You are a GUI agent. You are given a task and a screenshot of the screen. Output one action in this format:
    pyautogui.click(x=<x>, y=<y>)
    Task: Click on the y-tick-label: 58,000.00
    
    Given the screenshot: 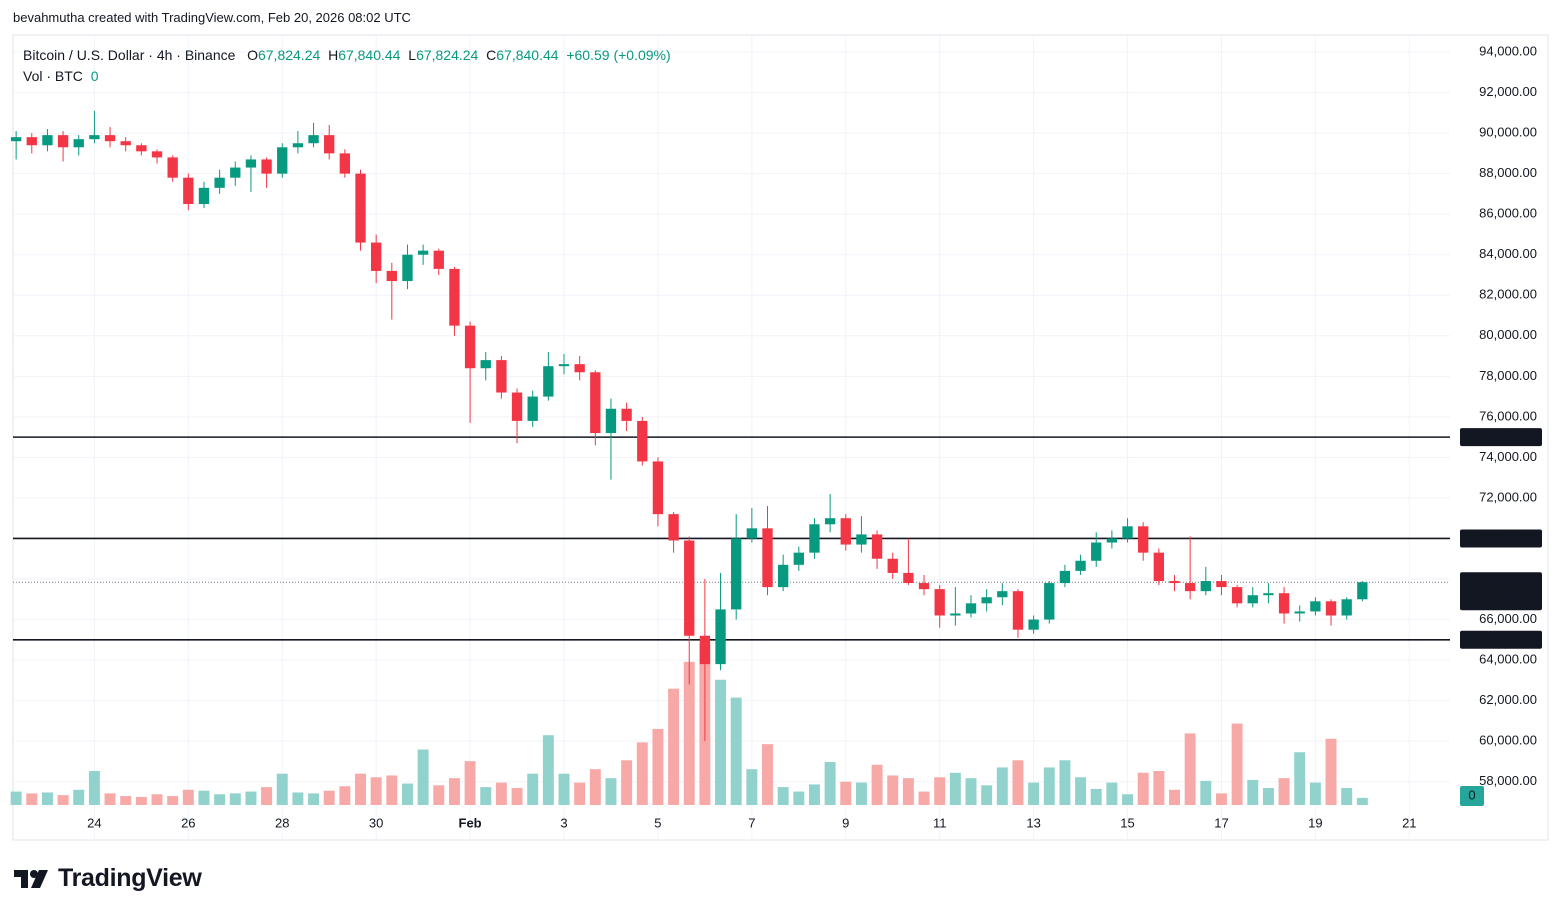 What is the action you would take?
    pyautogui.click(x=1508, y=780)
    